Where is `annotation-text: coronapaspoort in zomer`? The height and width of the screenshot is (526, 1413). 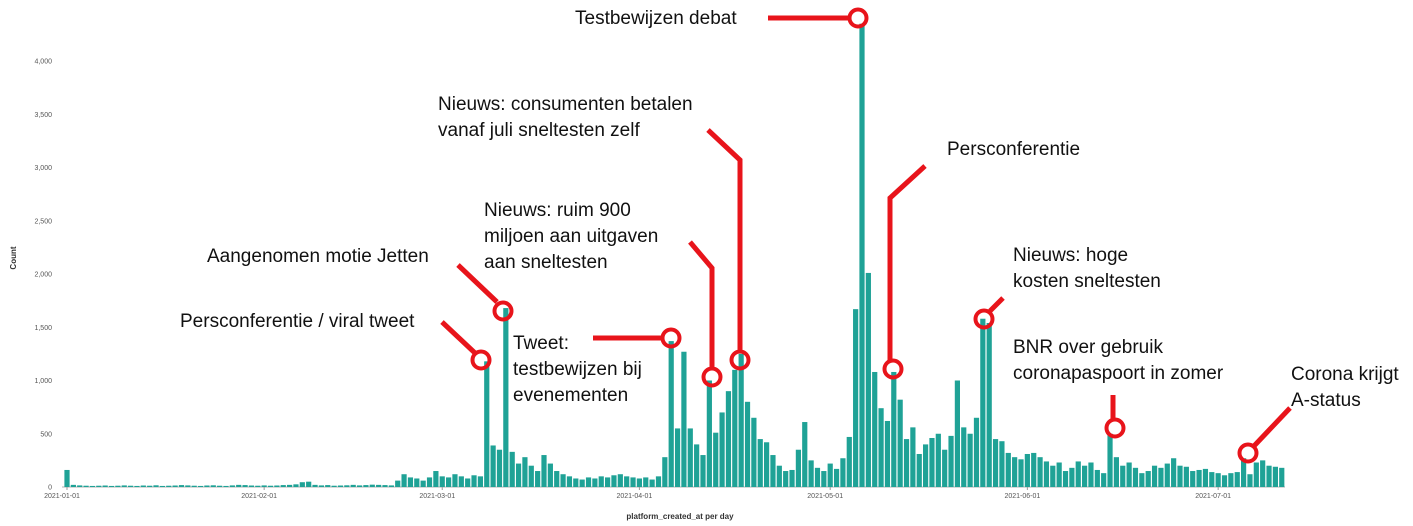
annotation-text: coronapaspoort in zomer is located at coordinates (1118, 373).